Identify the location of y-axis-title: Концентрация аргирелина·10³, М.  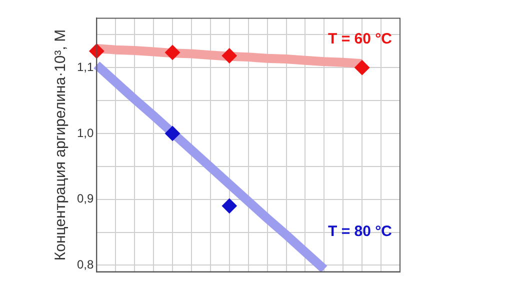
(61, 145).